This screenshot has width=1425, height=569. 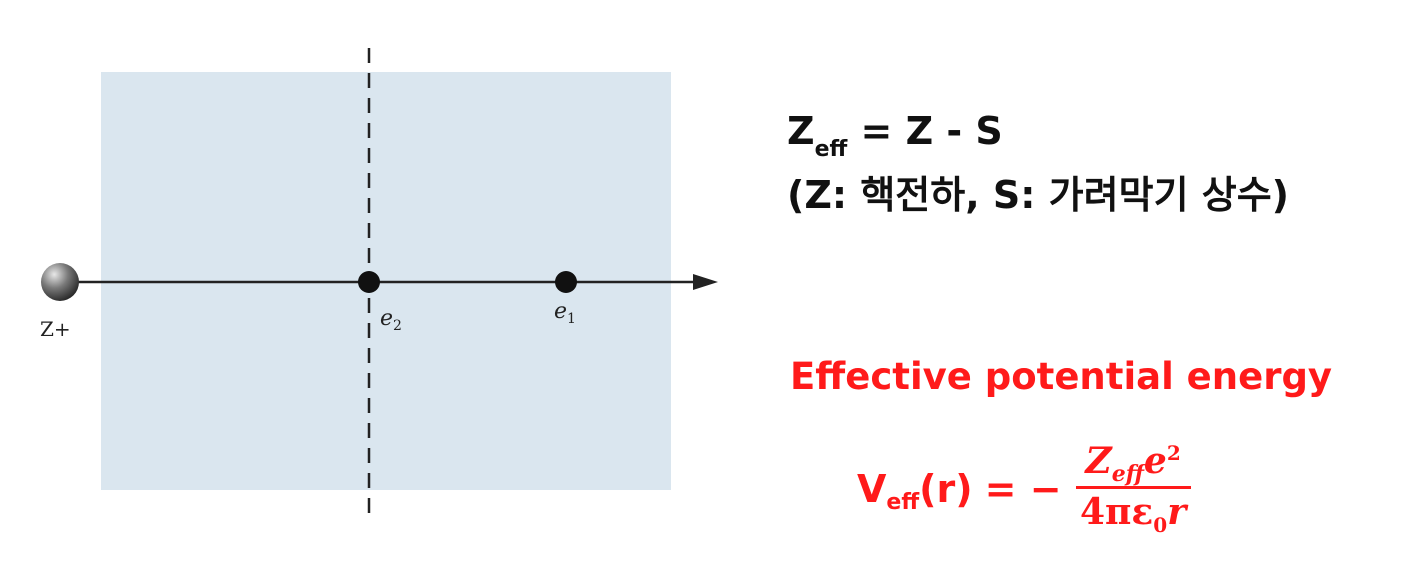 I want to click on veff-argument: (r), so click(x=946, y=488).